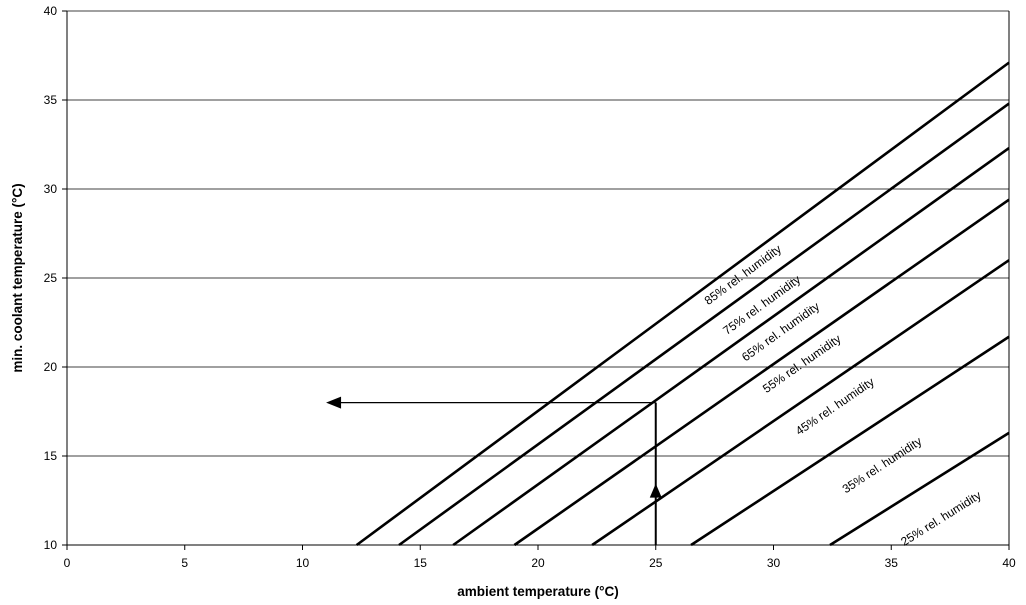 This screenshot has height=605, width=1026. Describe the element at coordinates (17, 277) in the screenshot. I see `y-axis-title: min. coolant temperature (°C)` at that location.